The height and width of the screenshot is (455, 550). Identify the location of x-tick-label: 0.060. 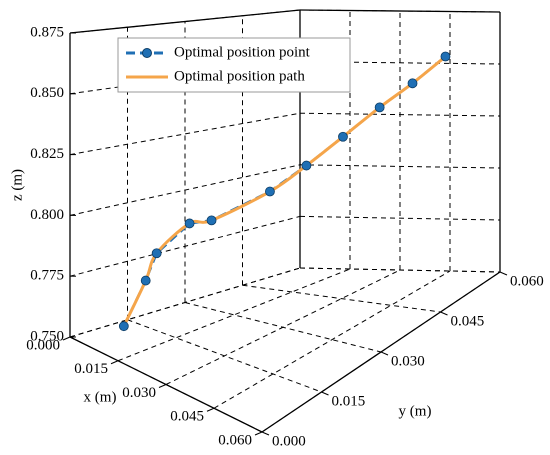
(235, 440).